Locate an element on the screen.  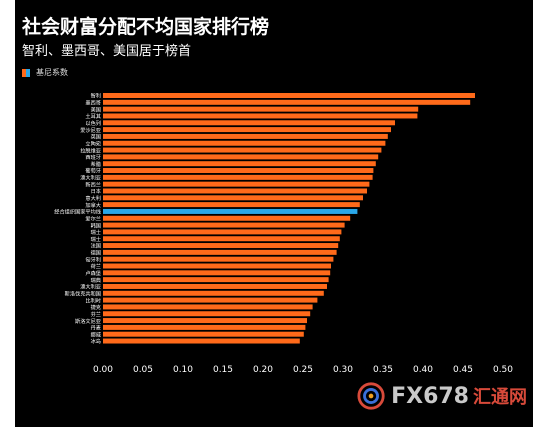
x-tick-label: 0.50 is located at coordinates (503, 370).